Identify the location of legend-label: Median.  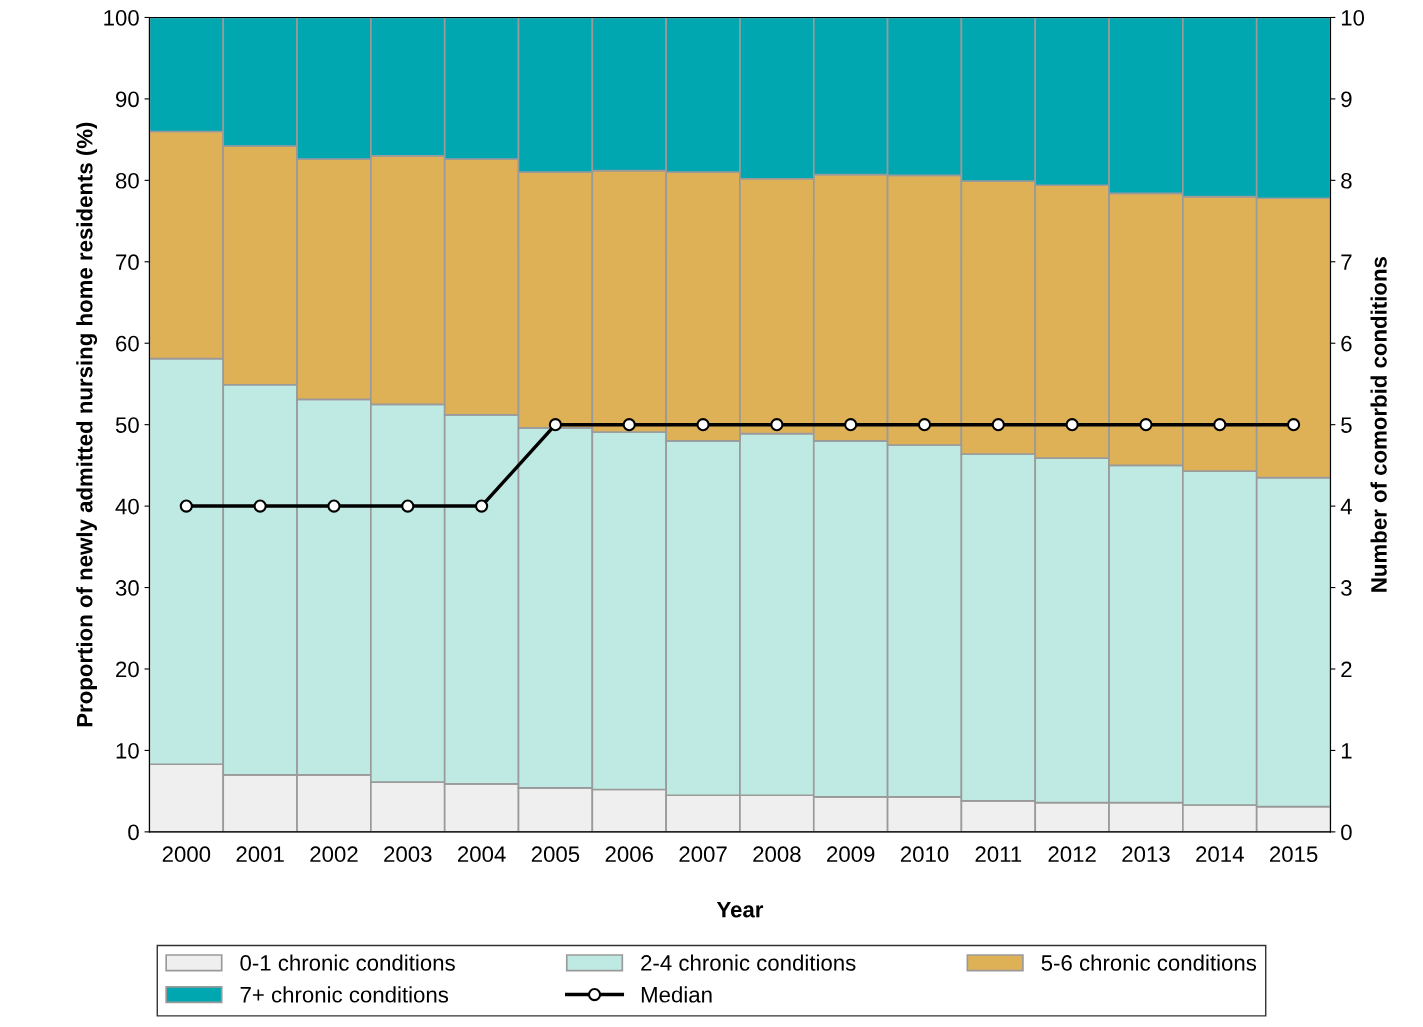
(676, 994).